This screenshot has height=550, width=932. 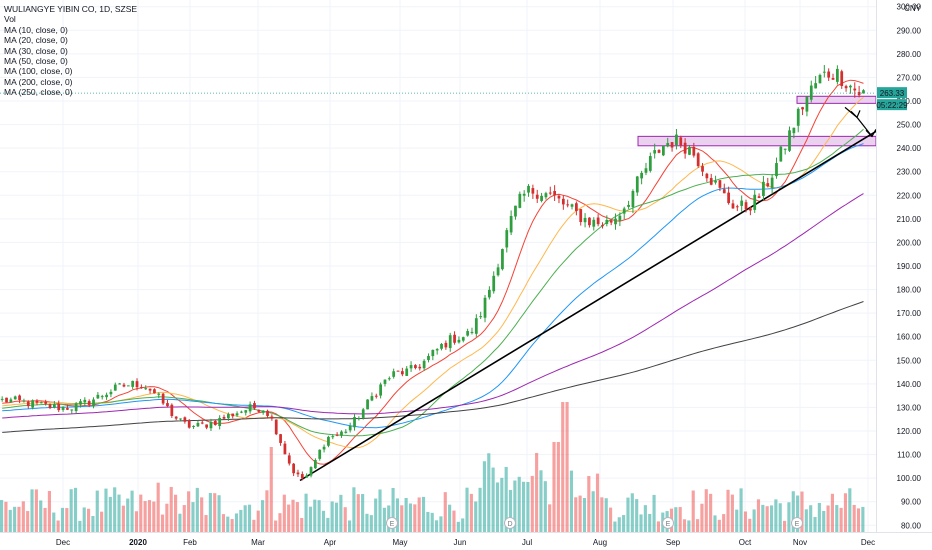 What do you see at coordinates (909, 431) in the screenshot?
I see `price-tick-label: 120.00` at bounding box center [909, 431].